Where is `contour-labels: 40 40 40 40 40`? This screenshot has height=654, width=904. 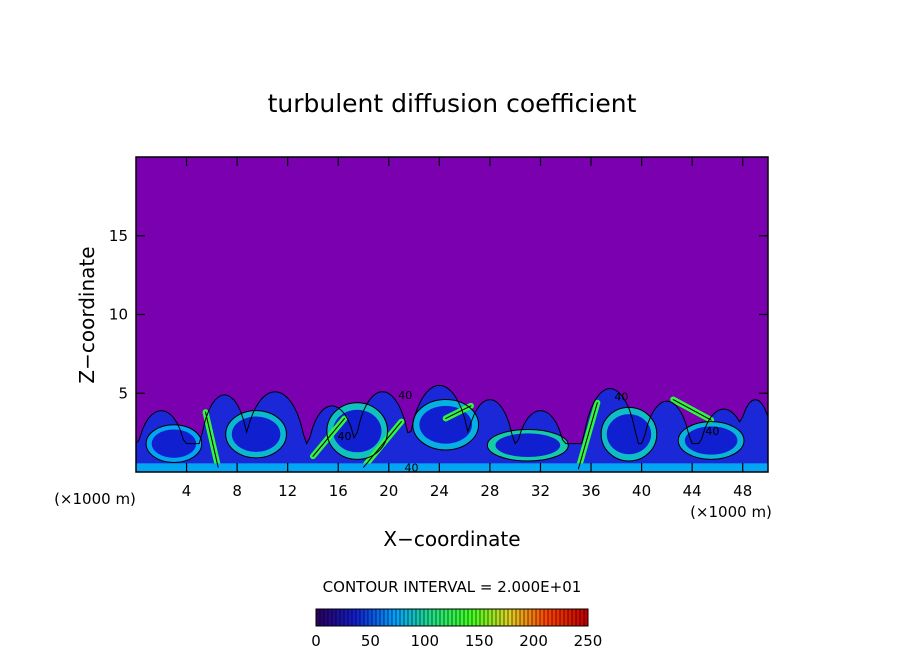
contour-labels: 40 40 40 40 40 is located at coordinates (529, 431).